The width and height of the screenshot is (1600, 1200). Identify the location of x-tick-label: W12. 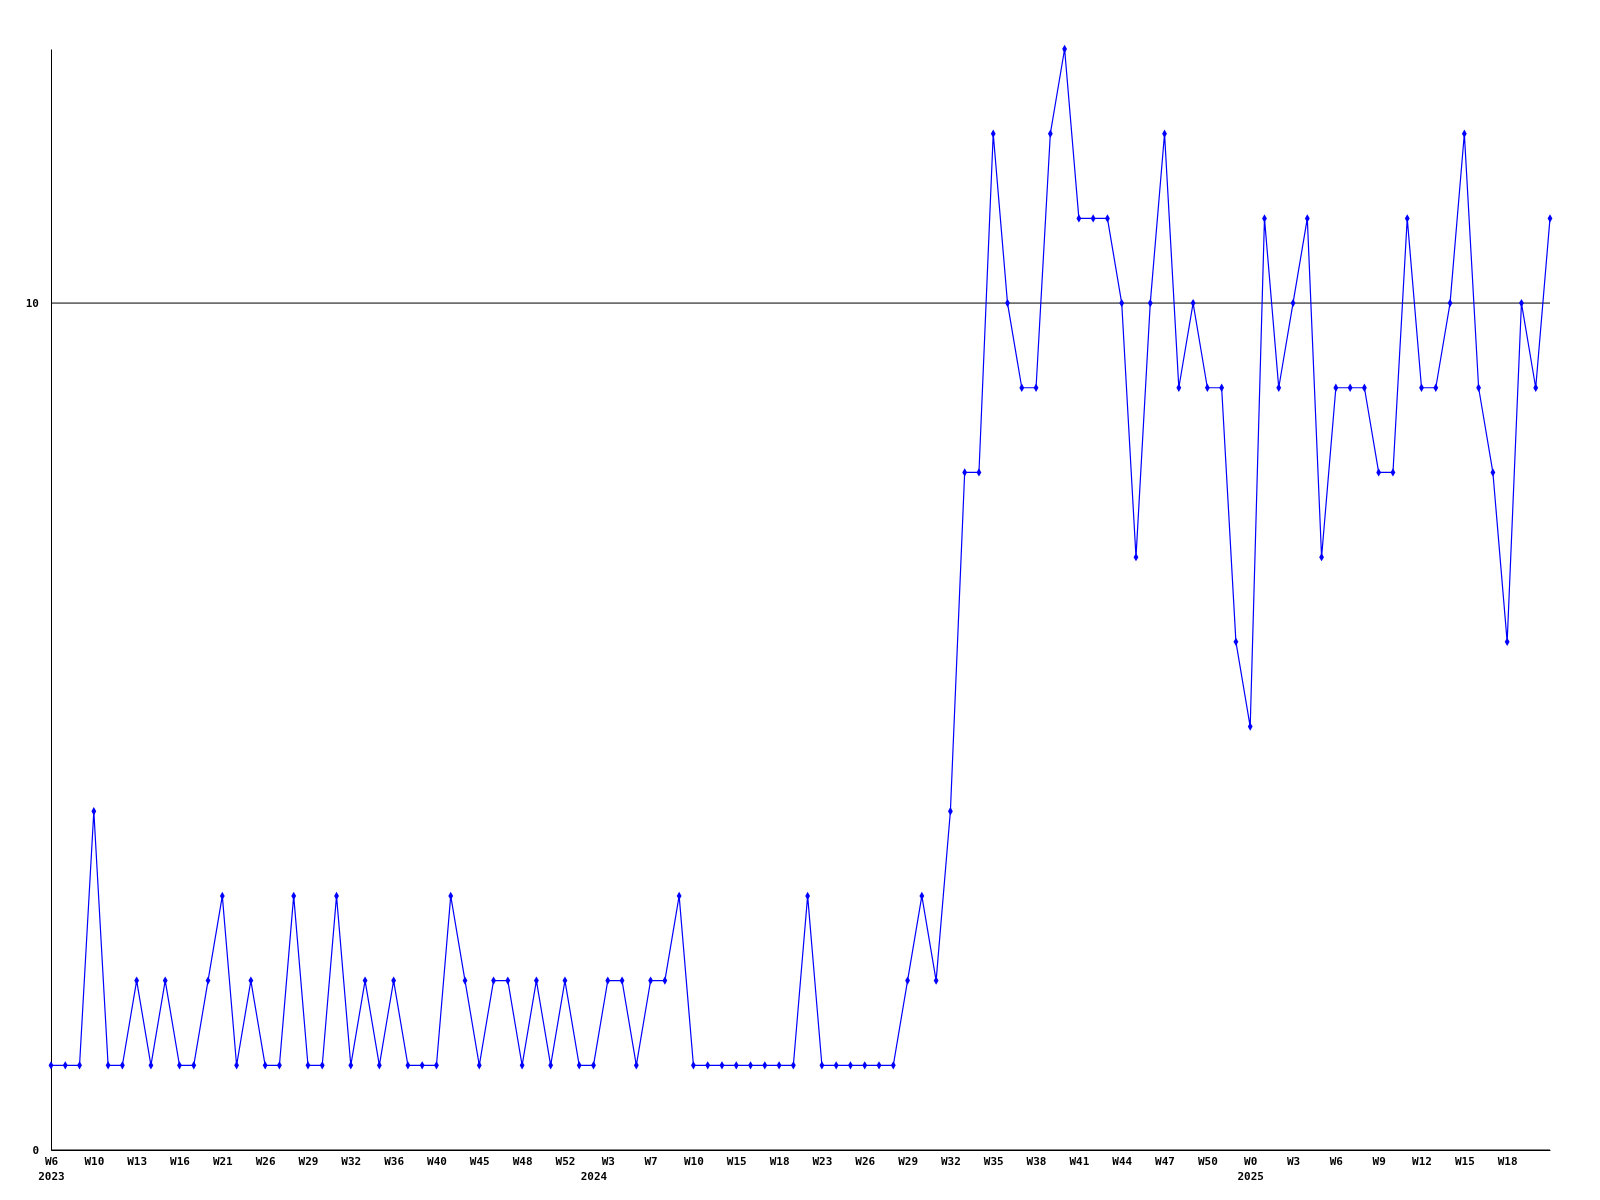
(1422, 1161).